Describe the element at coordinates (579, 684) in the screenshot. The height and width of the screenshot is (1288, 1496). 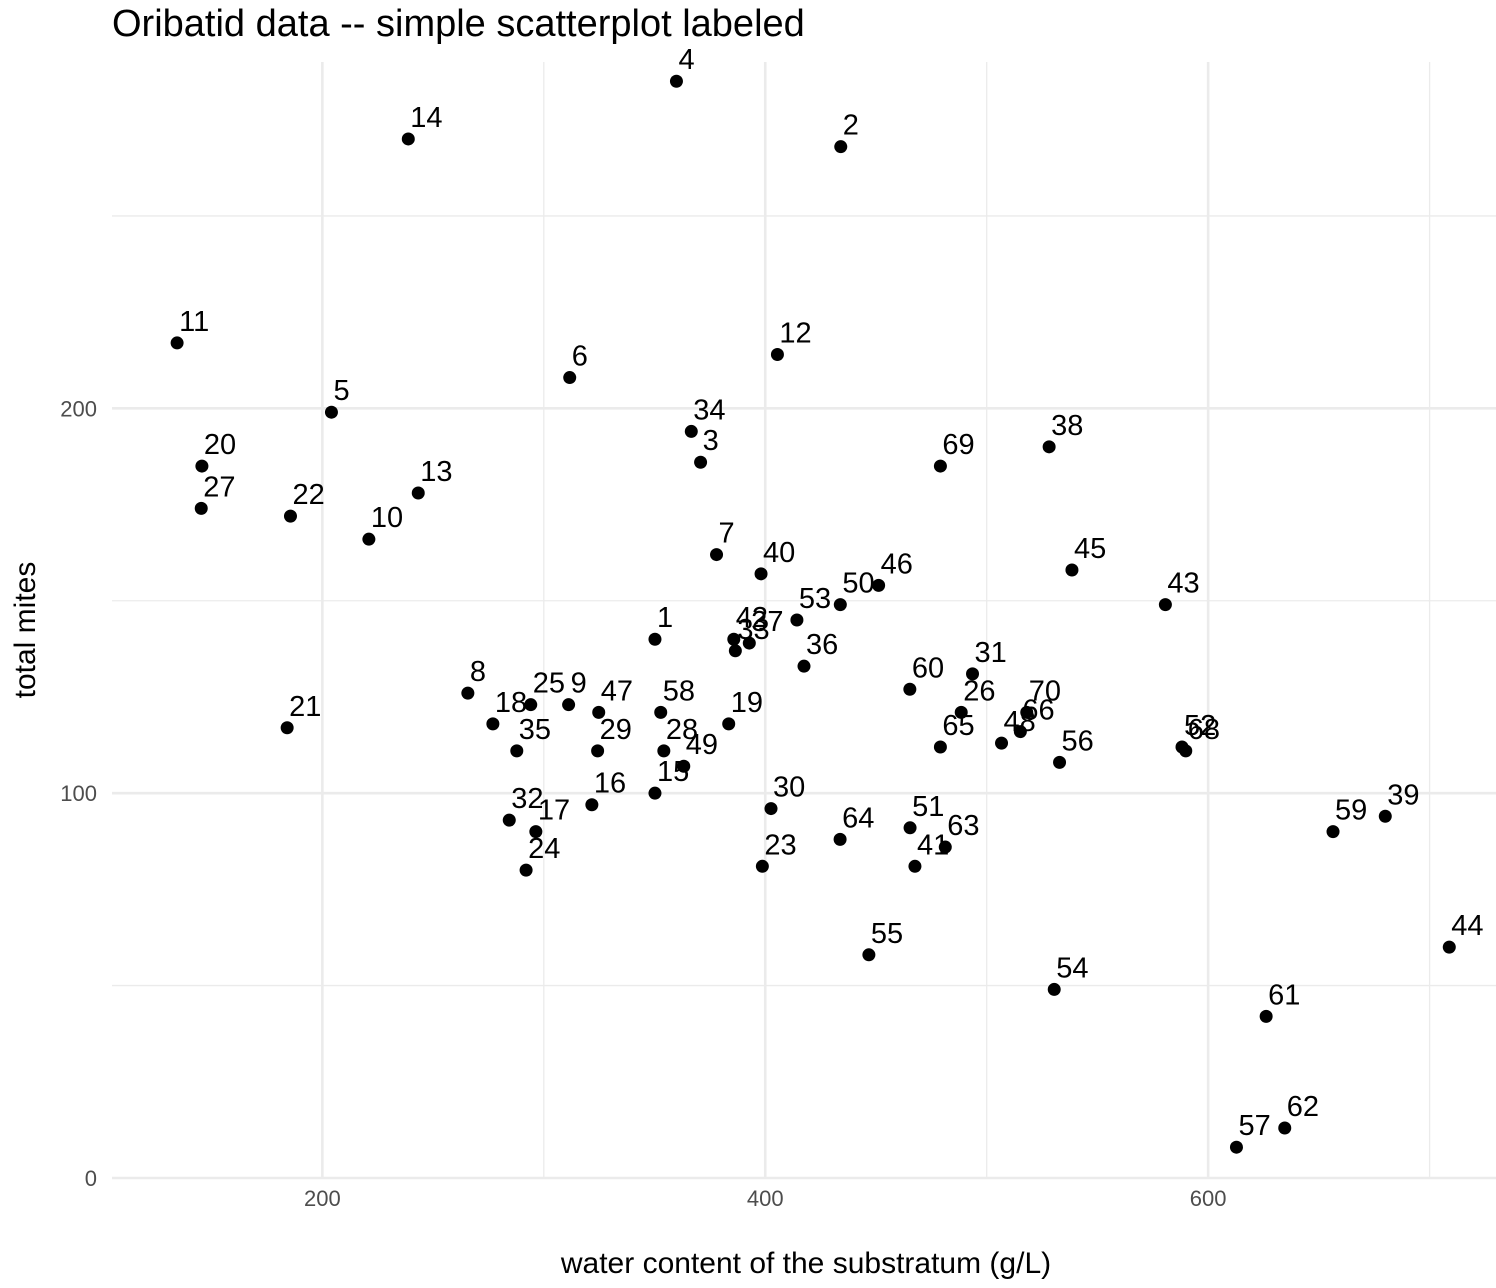
I see `data-label: 9` at that location.